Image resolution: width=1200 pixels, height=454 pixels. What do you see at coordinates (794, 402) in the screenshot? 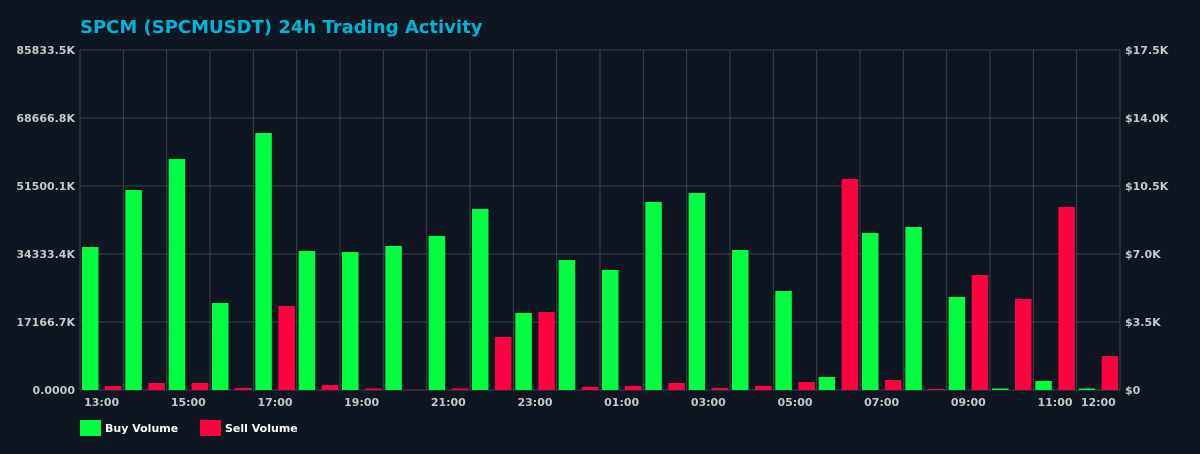
I see `x-tick-label: 05:00` at bounding box center [794, 402].